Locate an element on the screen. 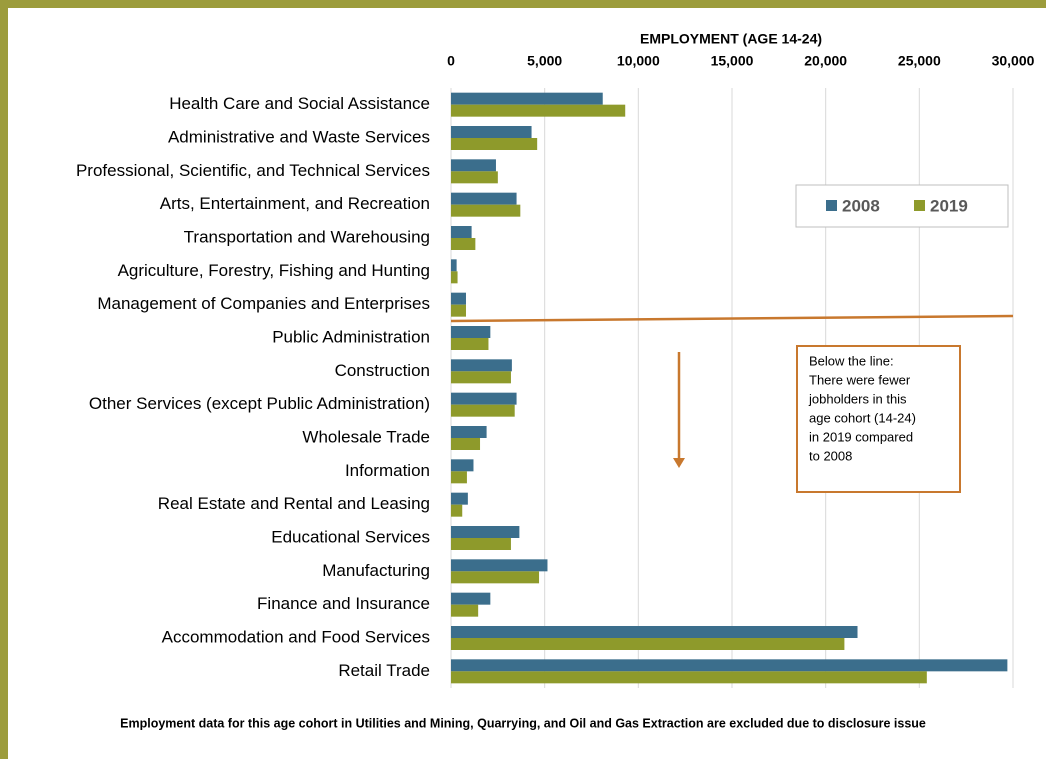  separator-line is located at coordinates (732, 318).